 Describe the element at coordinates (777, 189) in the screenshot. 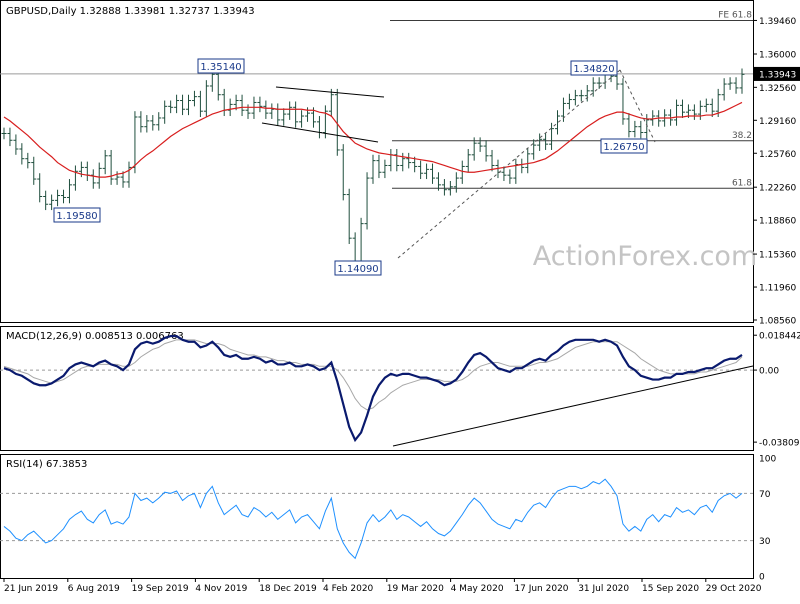

I see `price-tick-label: 1.22260` at that location.